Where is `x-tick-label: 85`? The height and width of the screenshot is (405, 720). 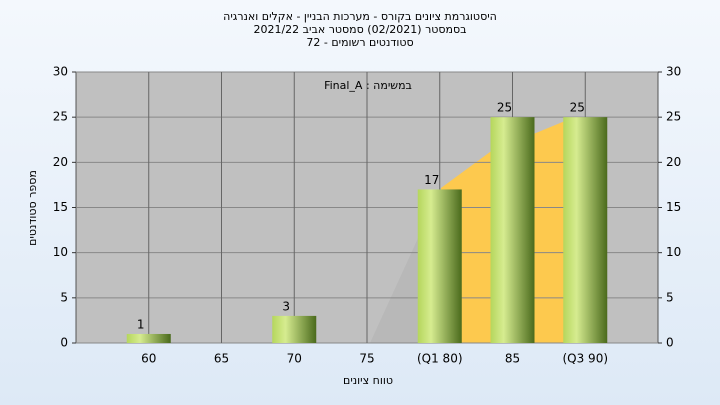
x-tick-label: 85 is located at coordinates (512, 359).